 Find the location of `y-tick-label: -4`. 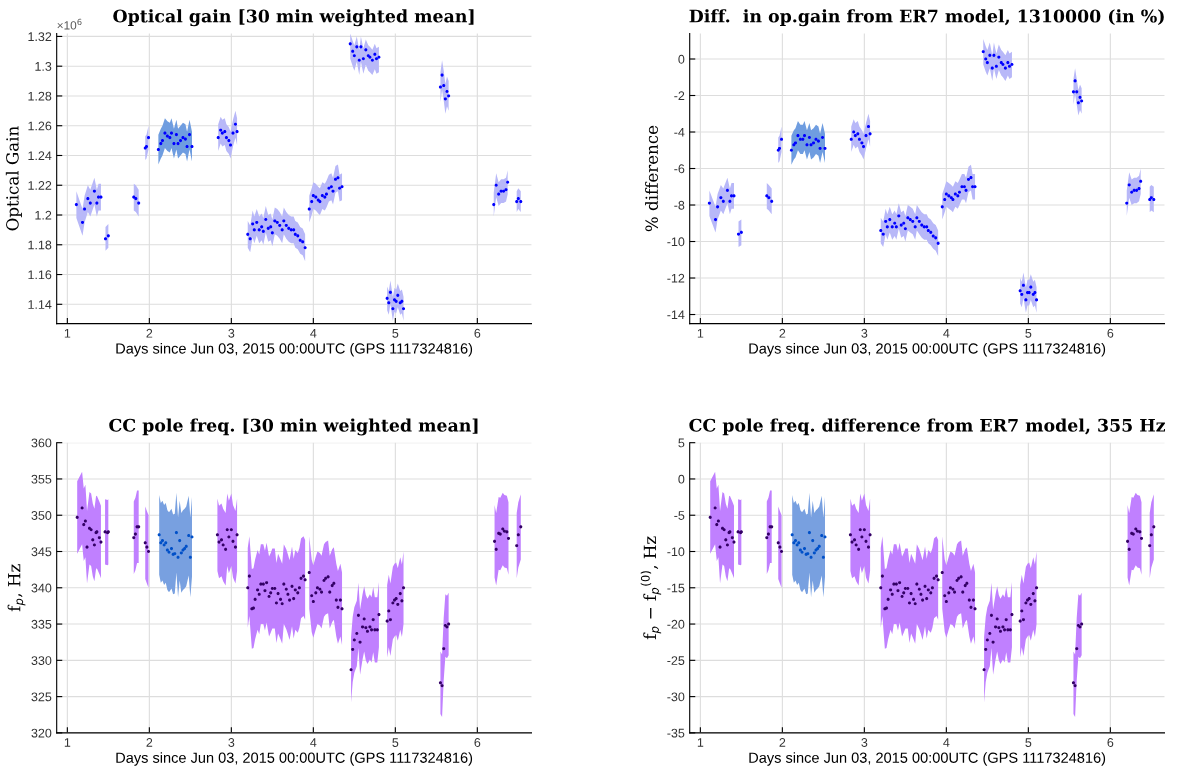

y-tick-label: -4 is located at coordinates (679, 132).